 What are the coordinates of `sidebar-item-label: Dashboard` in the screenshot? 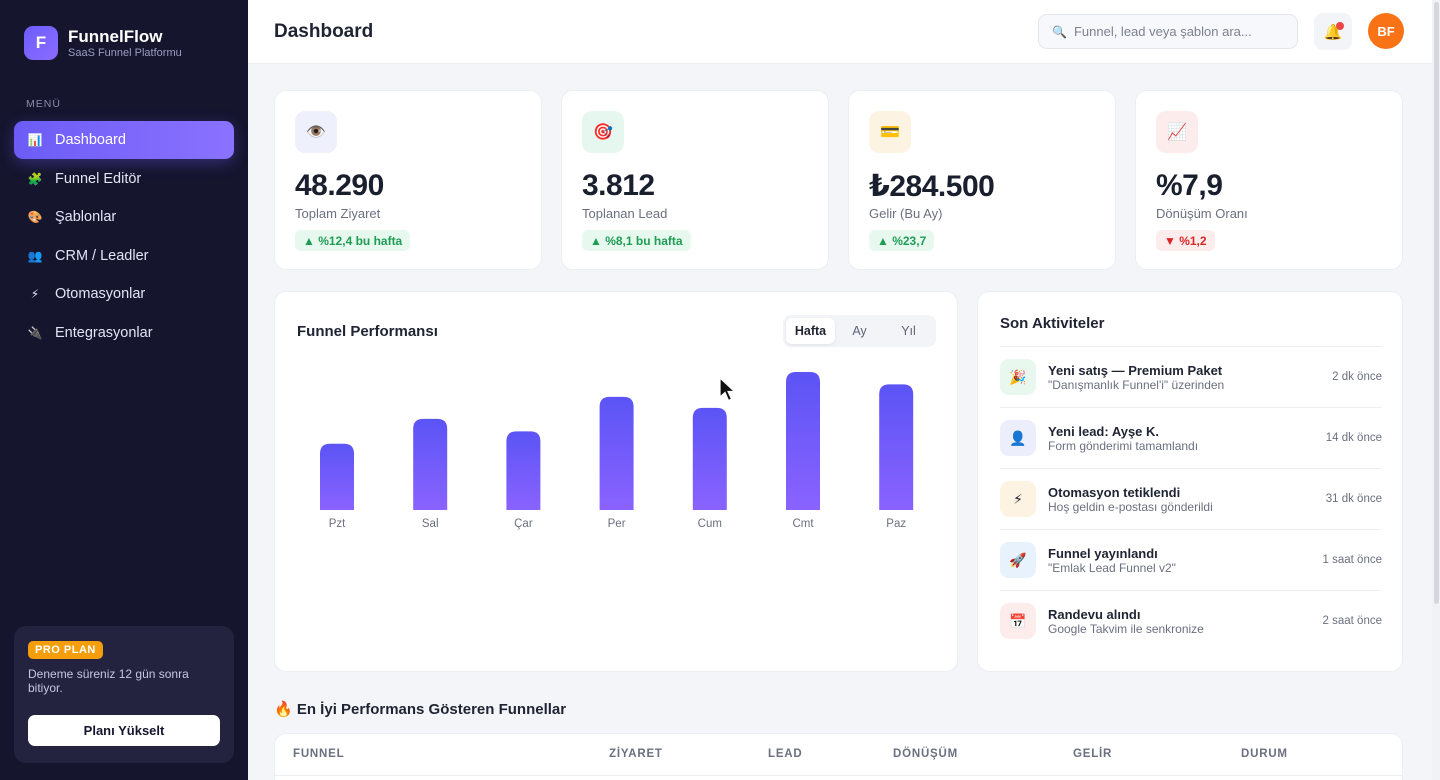 It's located at (90, 140).